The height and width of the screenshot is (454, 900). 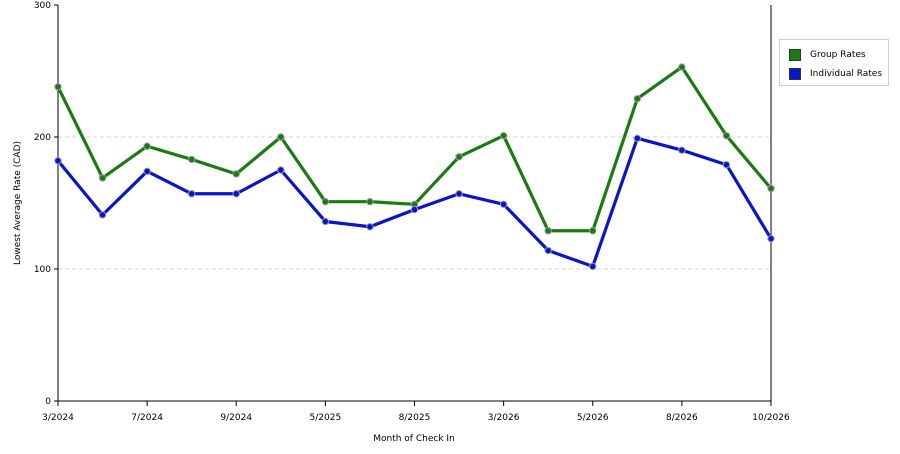 What do you see at coordinates (771, 418) in the screenshot?
I see `x-tick-label: 10/2026` at bounding box center [771, 418].